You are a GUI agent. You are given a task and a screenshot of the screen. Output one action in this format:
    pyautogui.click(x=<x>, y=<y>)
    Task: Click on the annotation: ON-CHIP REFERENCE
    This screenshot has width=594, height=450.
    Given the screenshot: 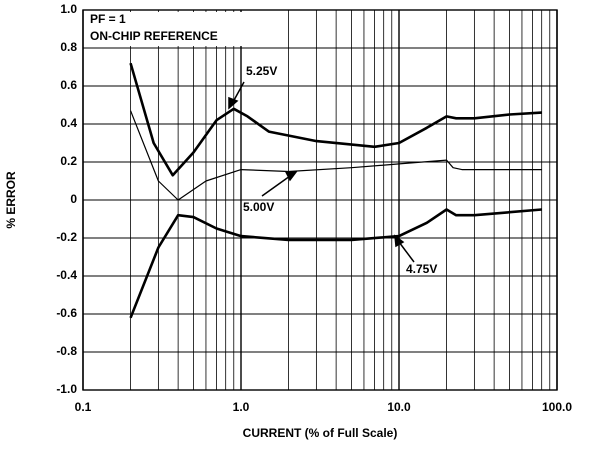 What is the action you would take?
    pyautogui.click(x=154, y=36)
    